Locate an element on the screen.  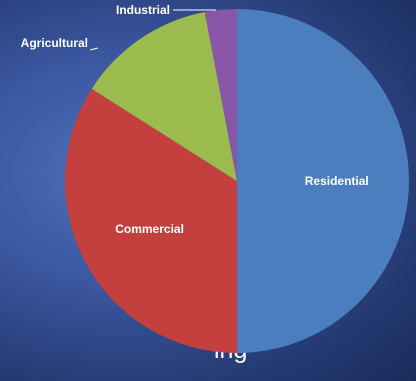
pie-label-agricultural: Agricultural is located at coordinates (54, 43).